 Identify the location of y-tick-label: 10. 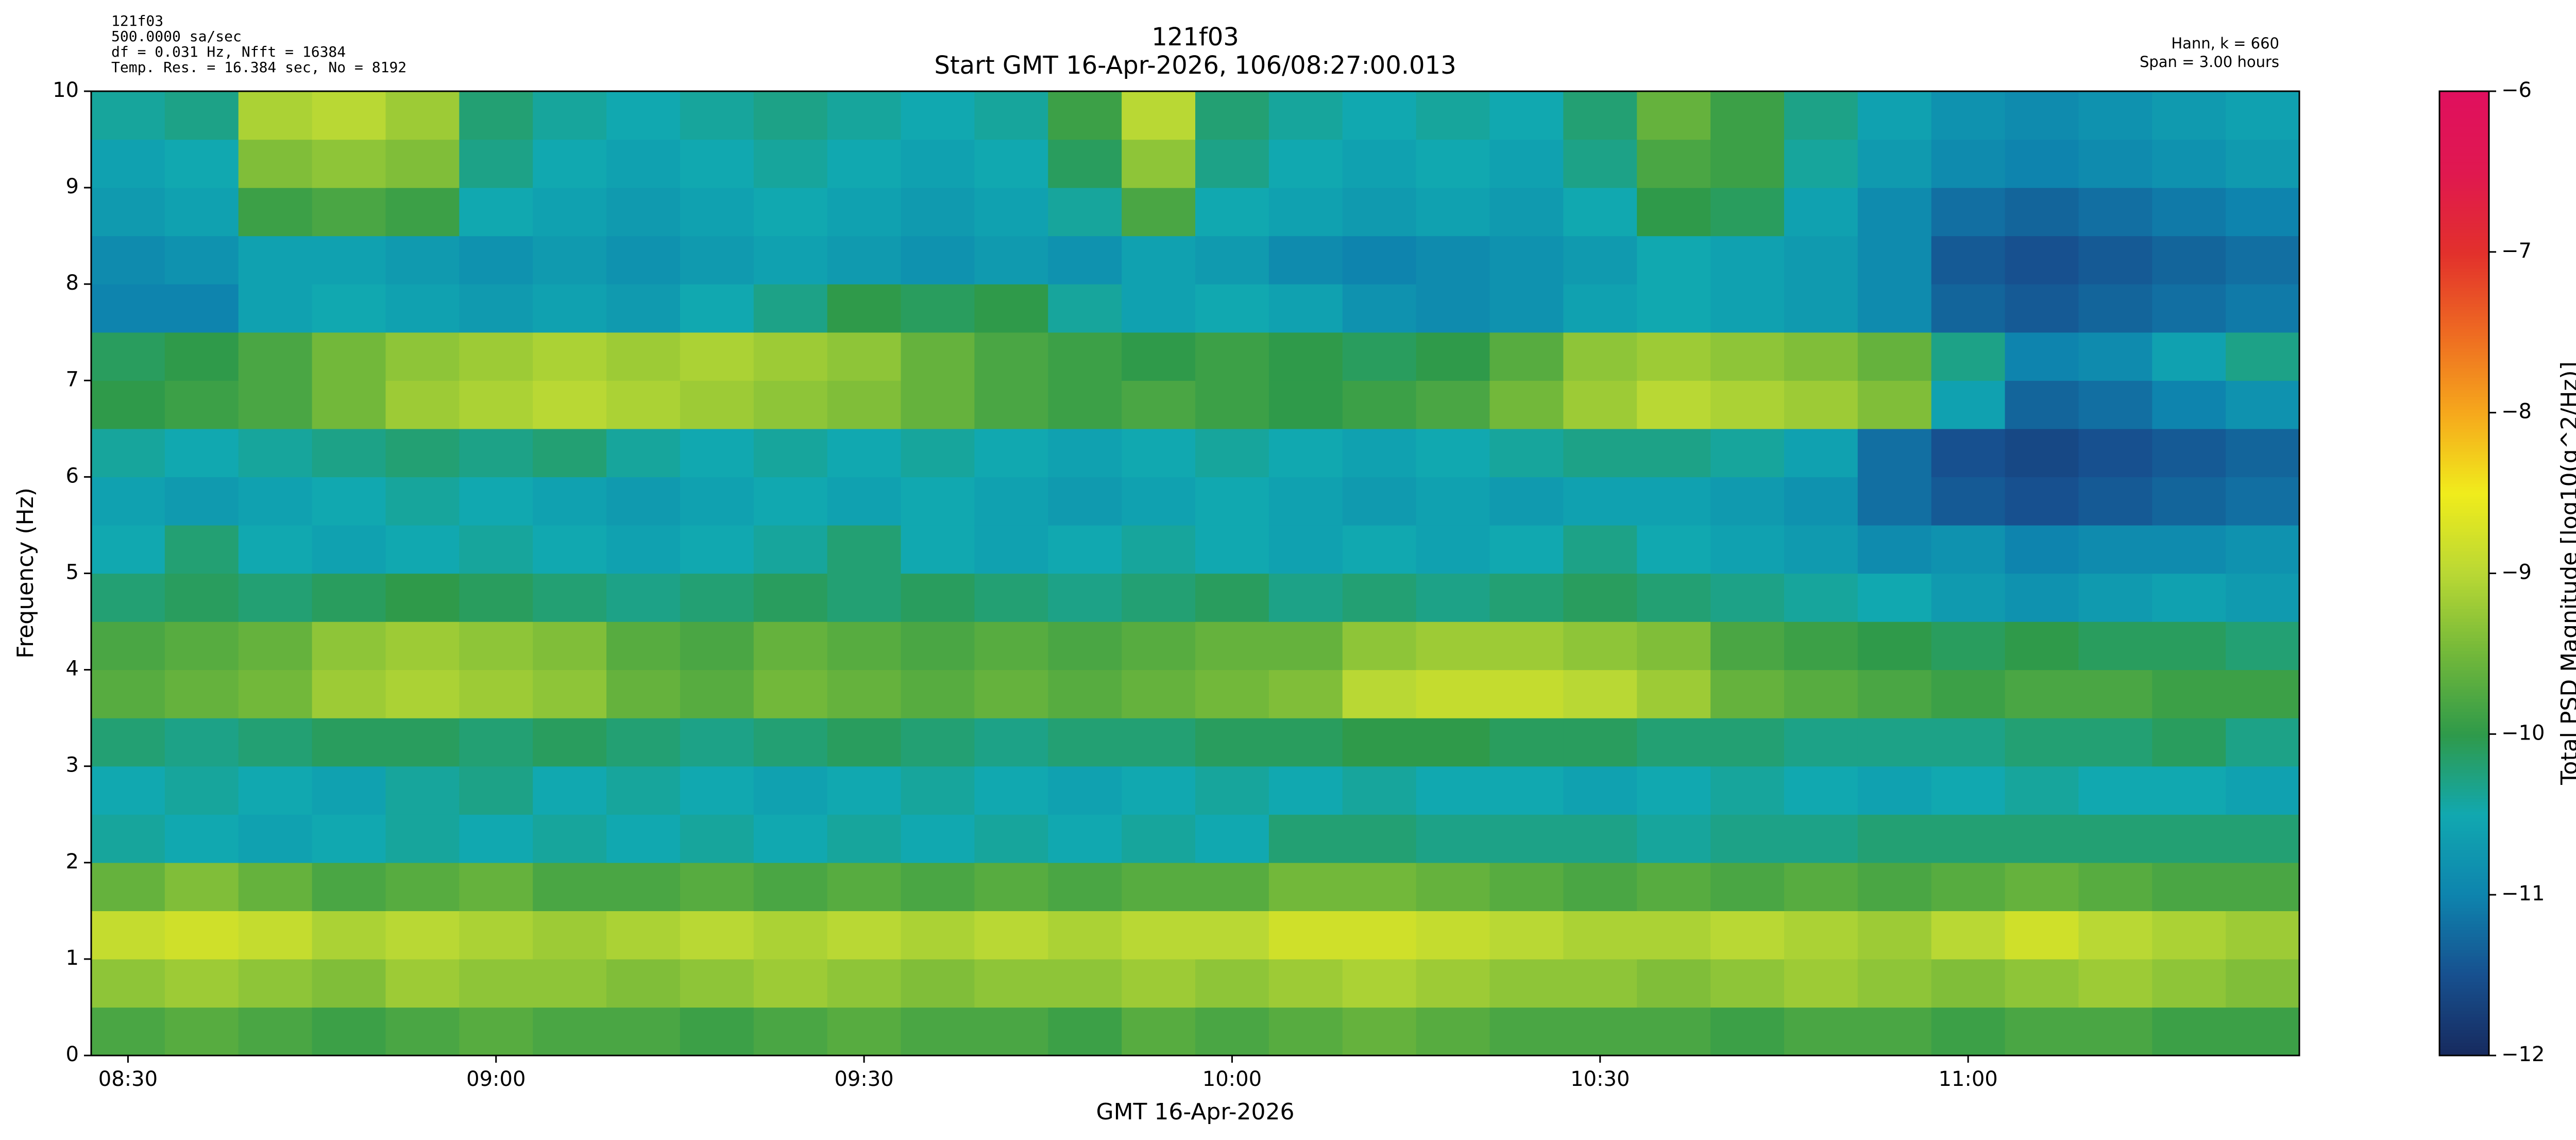
(66, 90).